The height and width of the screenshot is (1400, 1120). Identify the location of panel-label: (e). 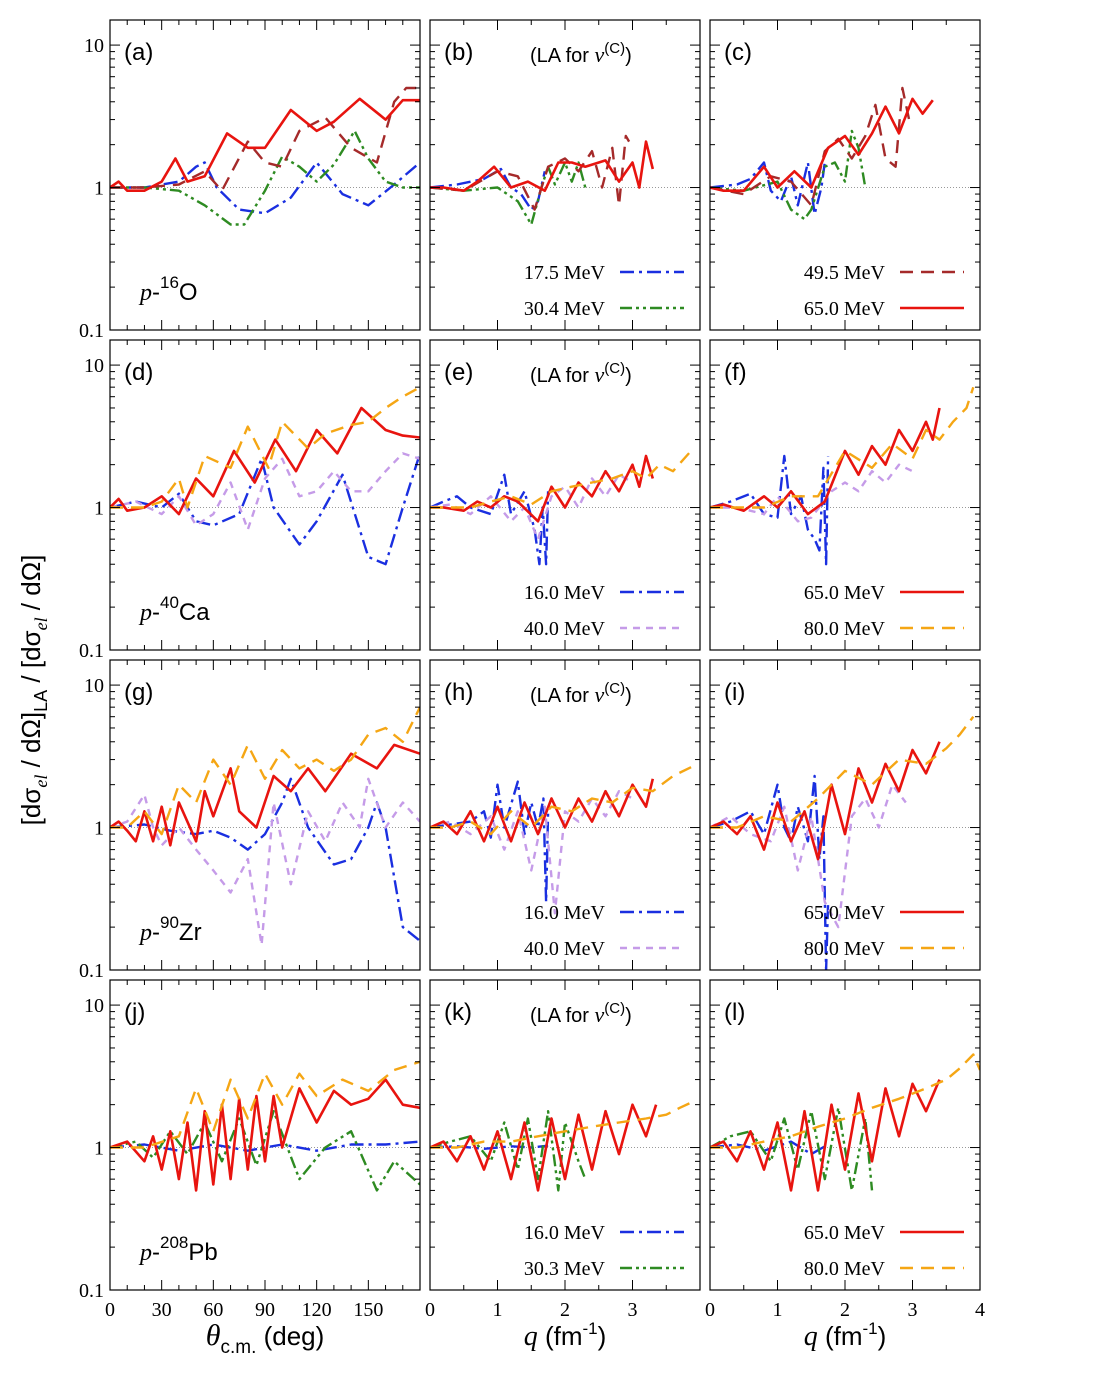
(458, 372).